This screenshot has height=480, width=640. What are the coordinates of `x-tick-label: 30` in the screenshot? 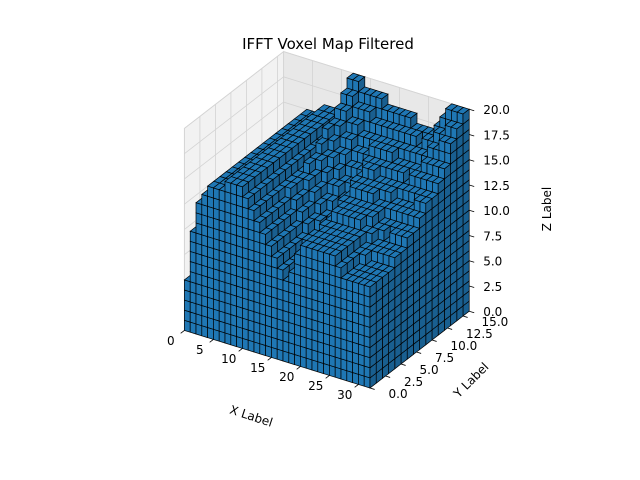 It's located at (344, 395).